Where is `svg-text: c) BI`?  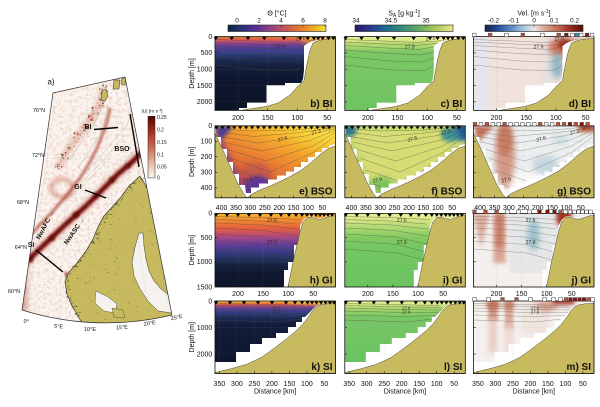 svg-text: c) BI is located at coordinates (452, 104).